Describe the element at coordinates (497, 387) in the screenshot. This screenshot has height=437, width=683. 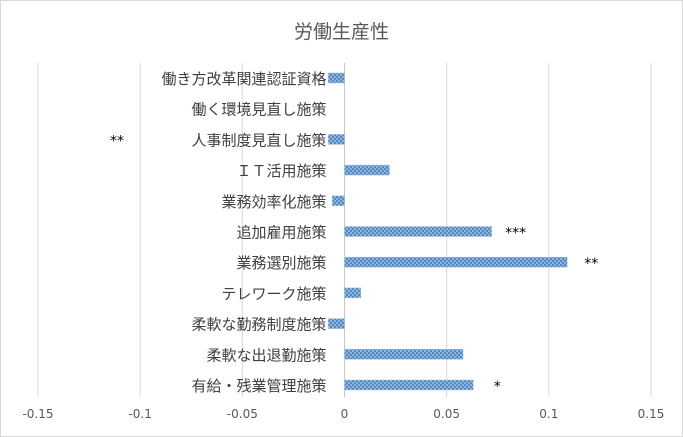
I see `significance-marker: *` at that location.